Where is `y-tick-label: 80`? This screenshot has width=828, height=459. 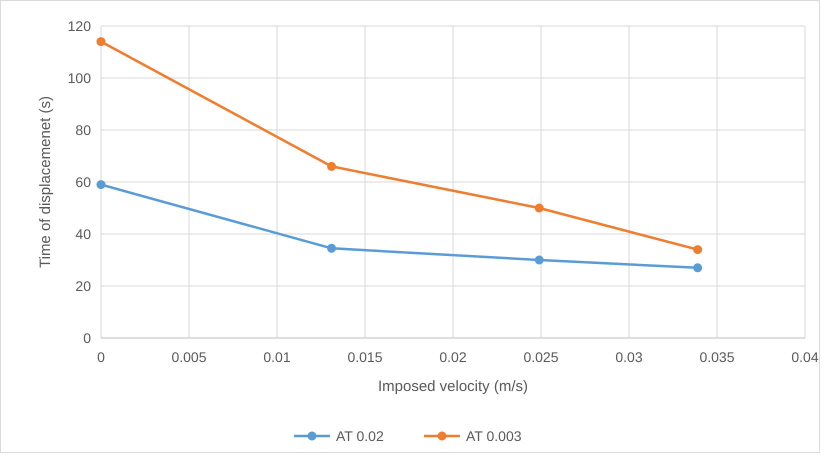 y-tick-label: 80 is located at coordinates (83, 130).